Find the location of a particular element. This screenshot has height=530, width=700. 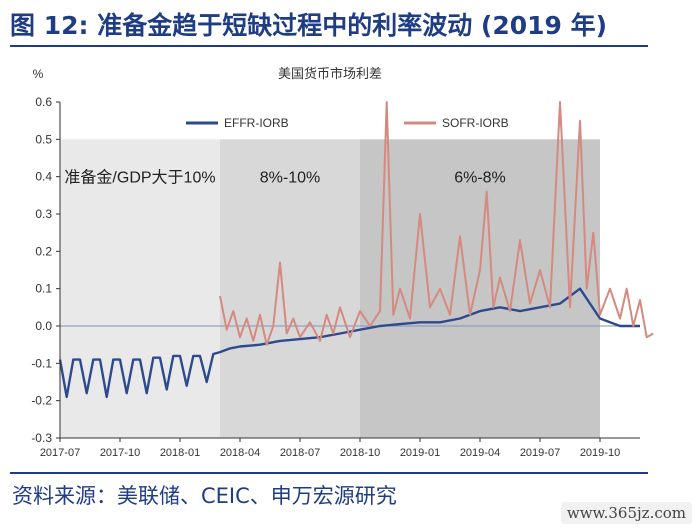

chart-title: 美国货币市场利差 is located at coordinates (330, 73).